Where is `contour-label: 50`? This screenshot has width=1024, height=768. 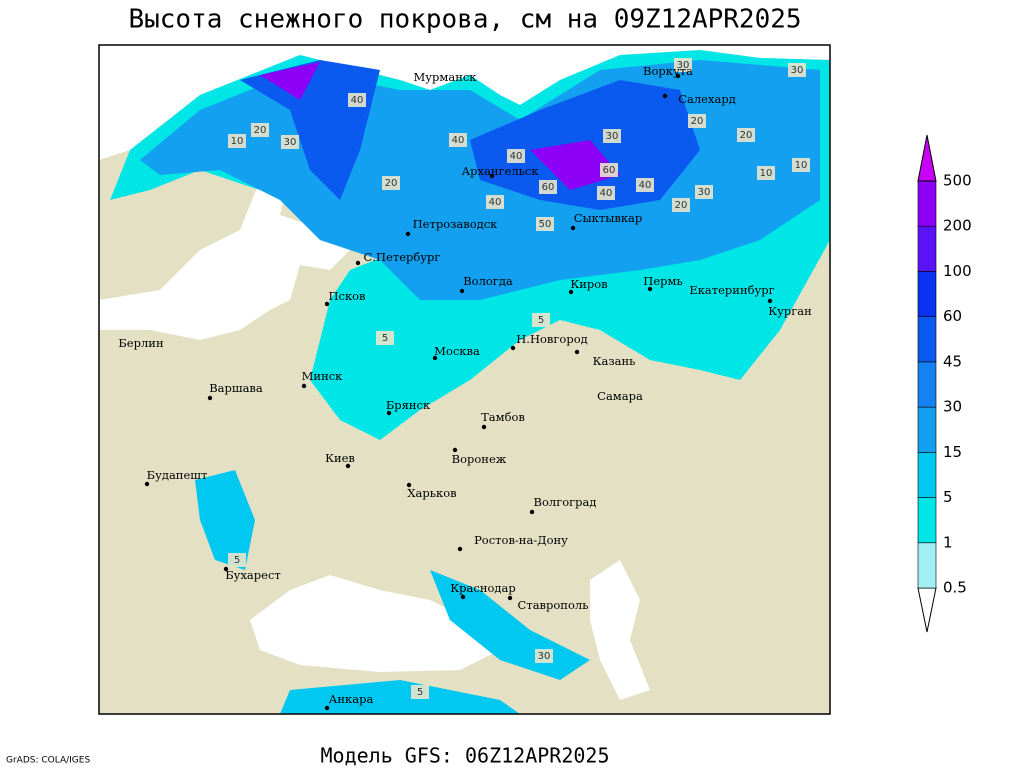 contour-label: 50 is located at coordinates (545, 224).